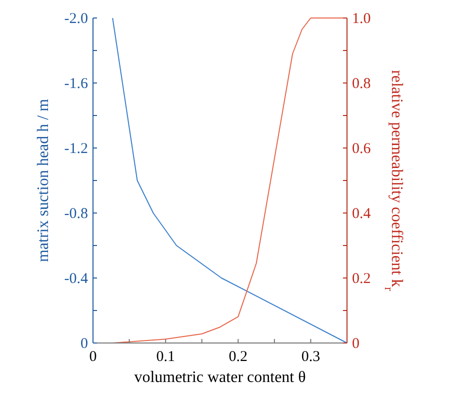  What do you see at coordinates (356, 344) in the screenshot?
I see `y2-tick-label: 0` at bounding box center [356, 344].